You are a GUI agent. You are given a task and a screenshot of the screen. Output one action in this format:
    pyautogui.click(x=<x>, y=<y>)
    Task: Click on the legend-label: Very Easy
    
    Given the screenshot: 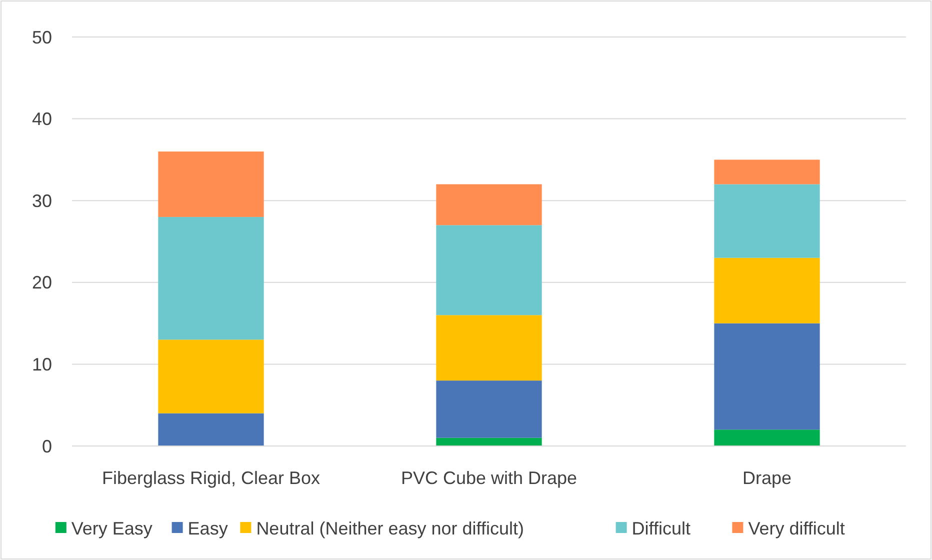 What is the action you would take?
    pyautogui.click(x=111, y=528)
    